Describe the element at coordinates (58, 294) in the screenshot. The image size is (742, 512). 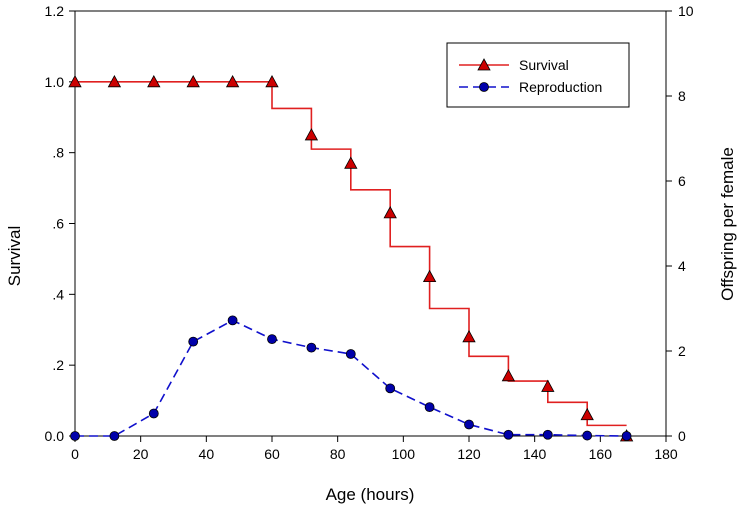
I see `left-y-tick-label: .4` at that location.